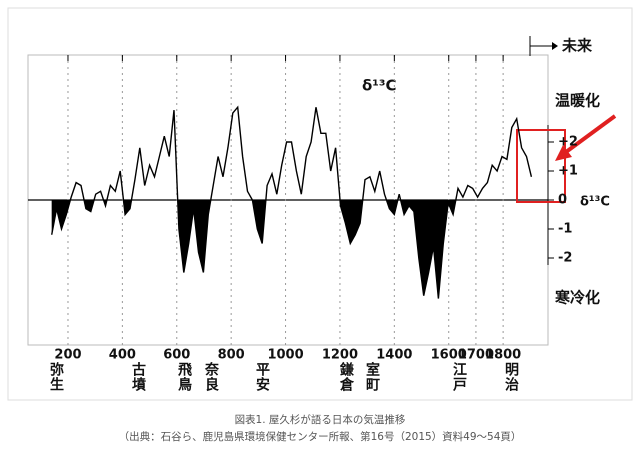 This screenshot has height=464, width=640. Describe the element at coordinates (459, 376) in the screenshot. I see `era-label: 江戸` at that location.